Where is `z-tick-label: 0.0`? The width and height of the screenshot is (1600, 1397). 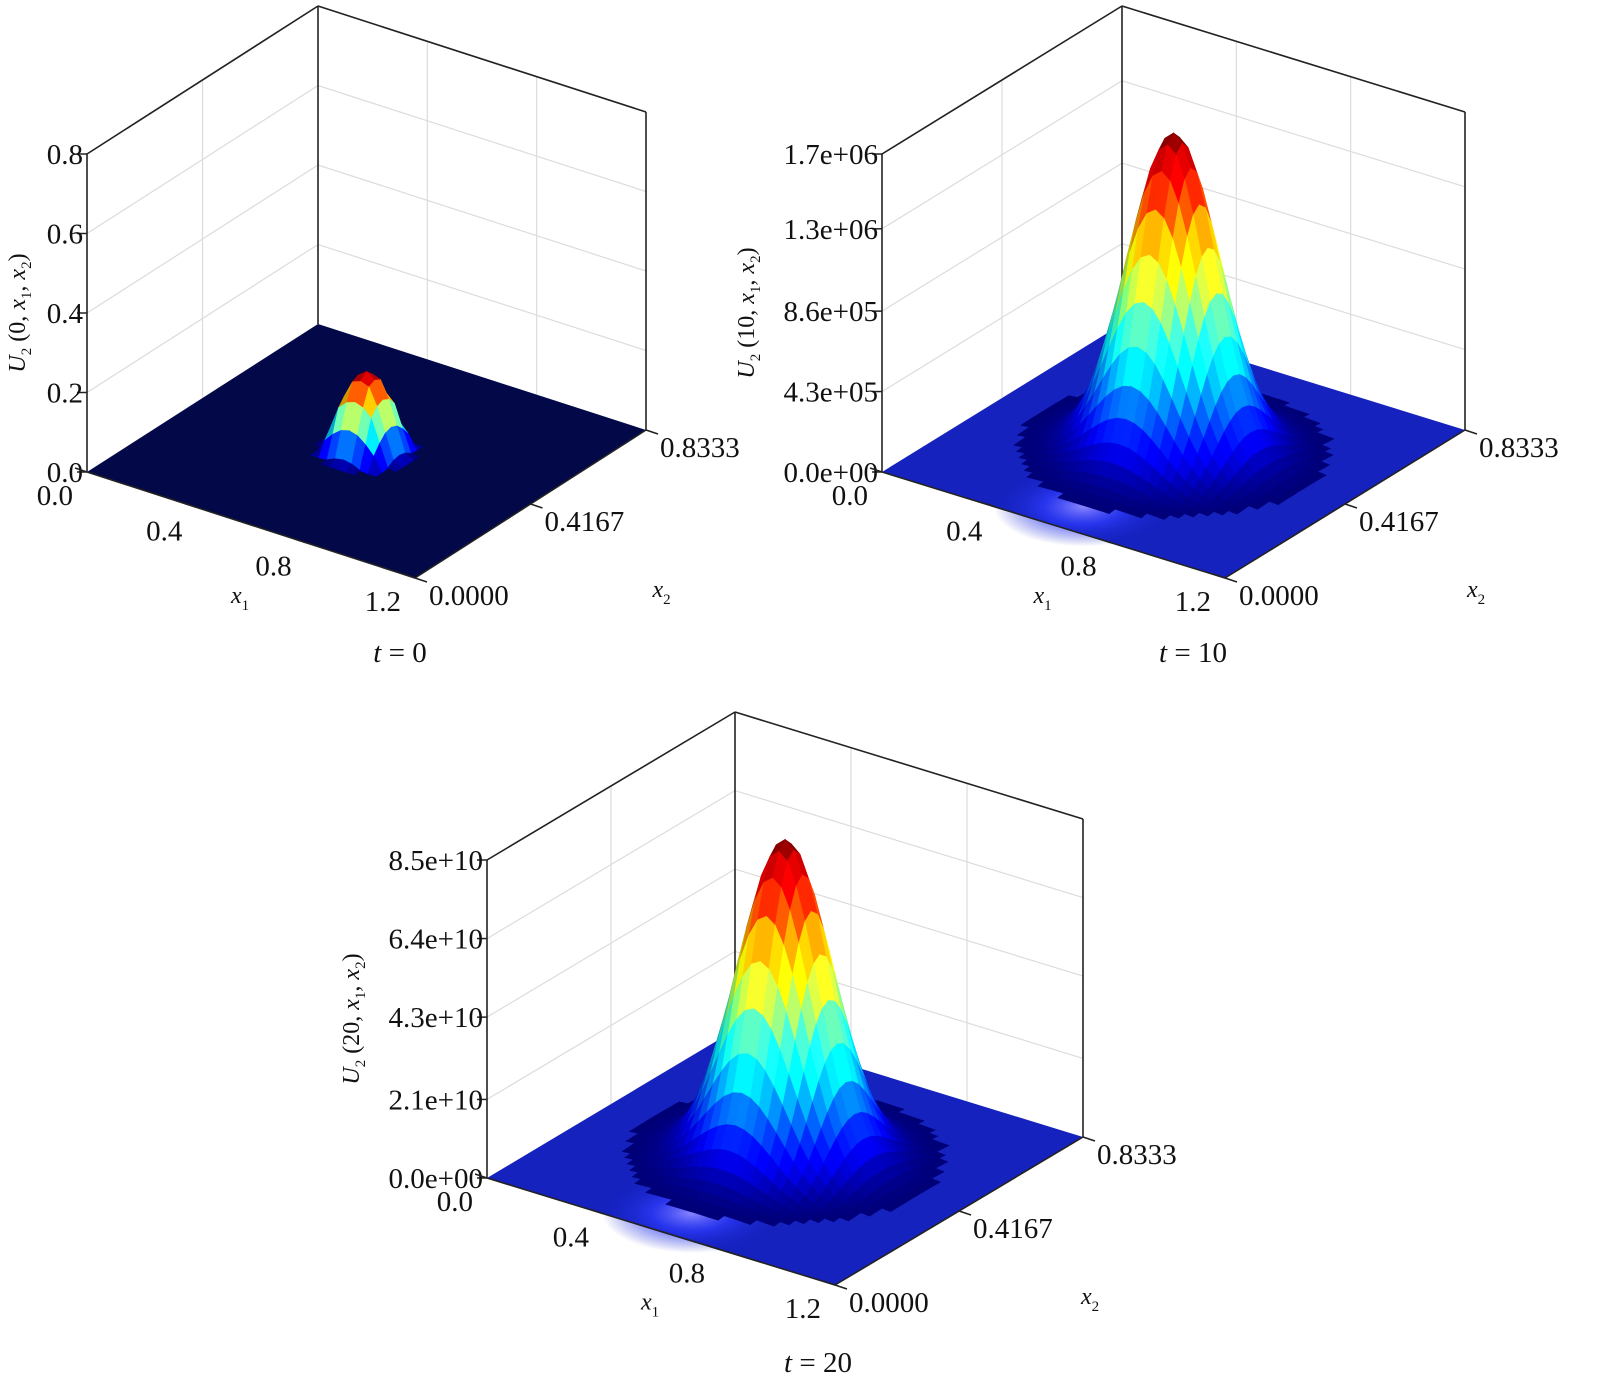 z-tick-label: 0.0 is located at coordinates (65, 473).